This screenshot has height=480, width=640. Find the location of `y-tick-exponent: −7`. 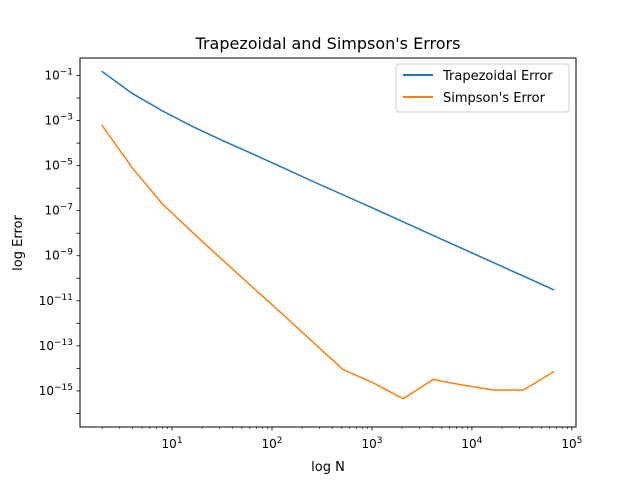

y-tick-exponent: −7 is located at coordinates (66, 208).